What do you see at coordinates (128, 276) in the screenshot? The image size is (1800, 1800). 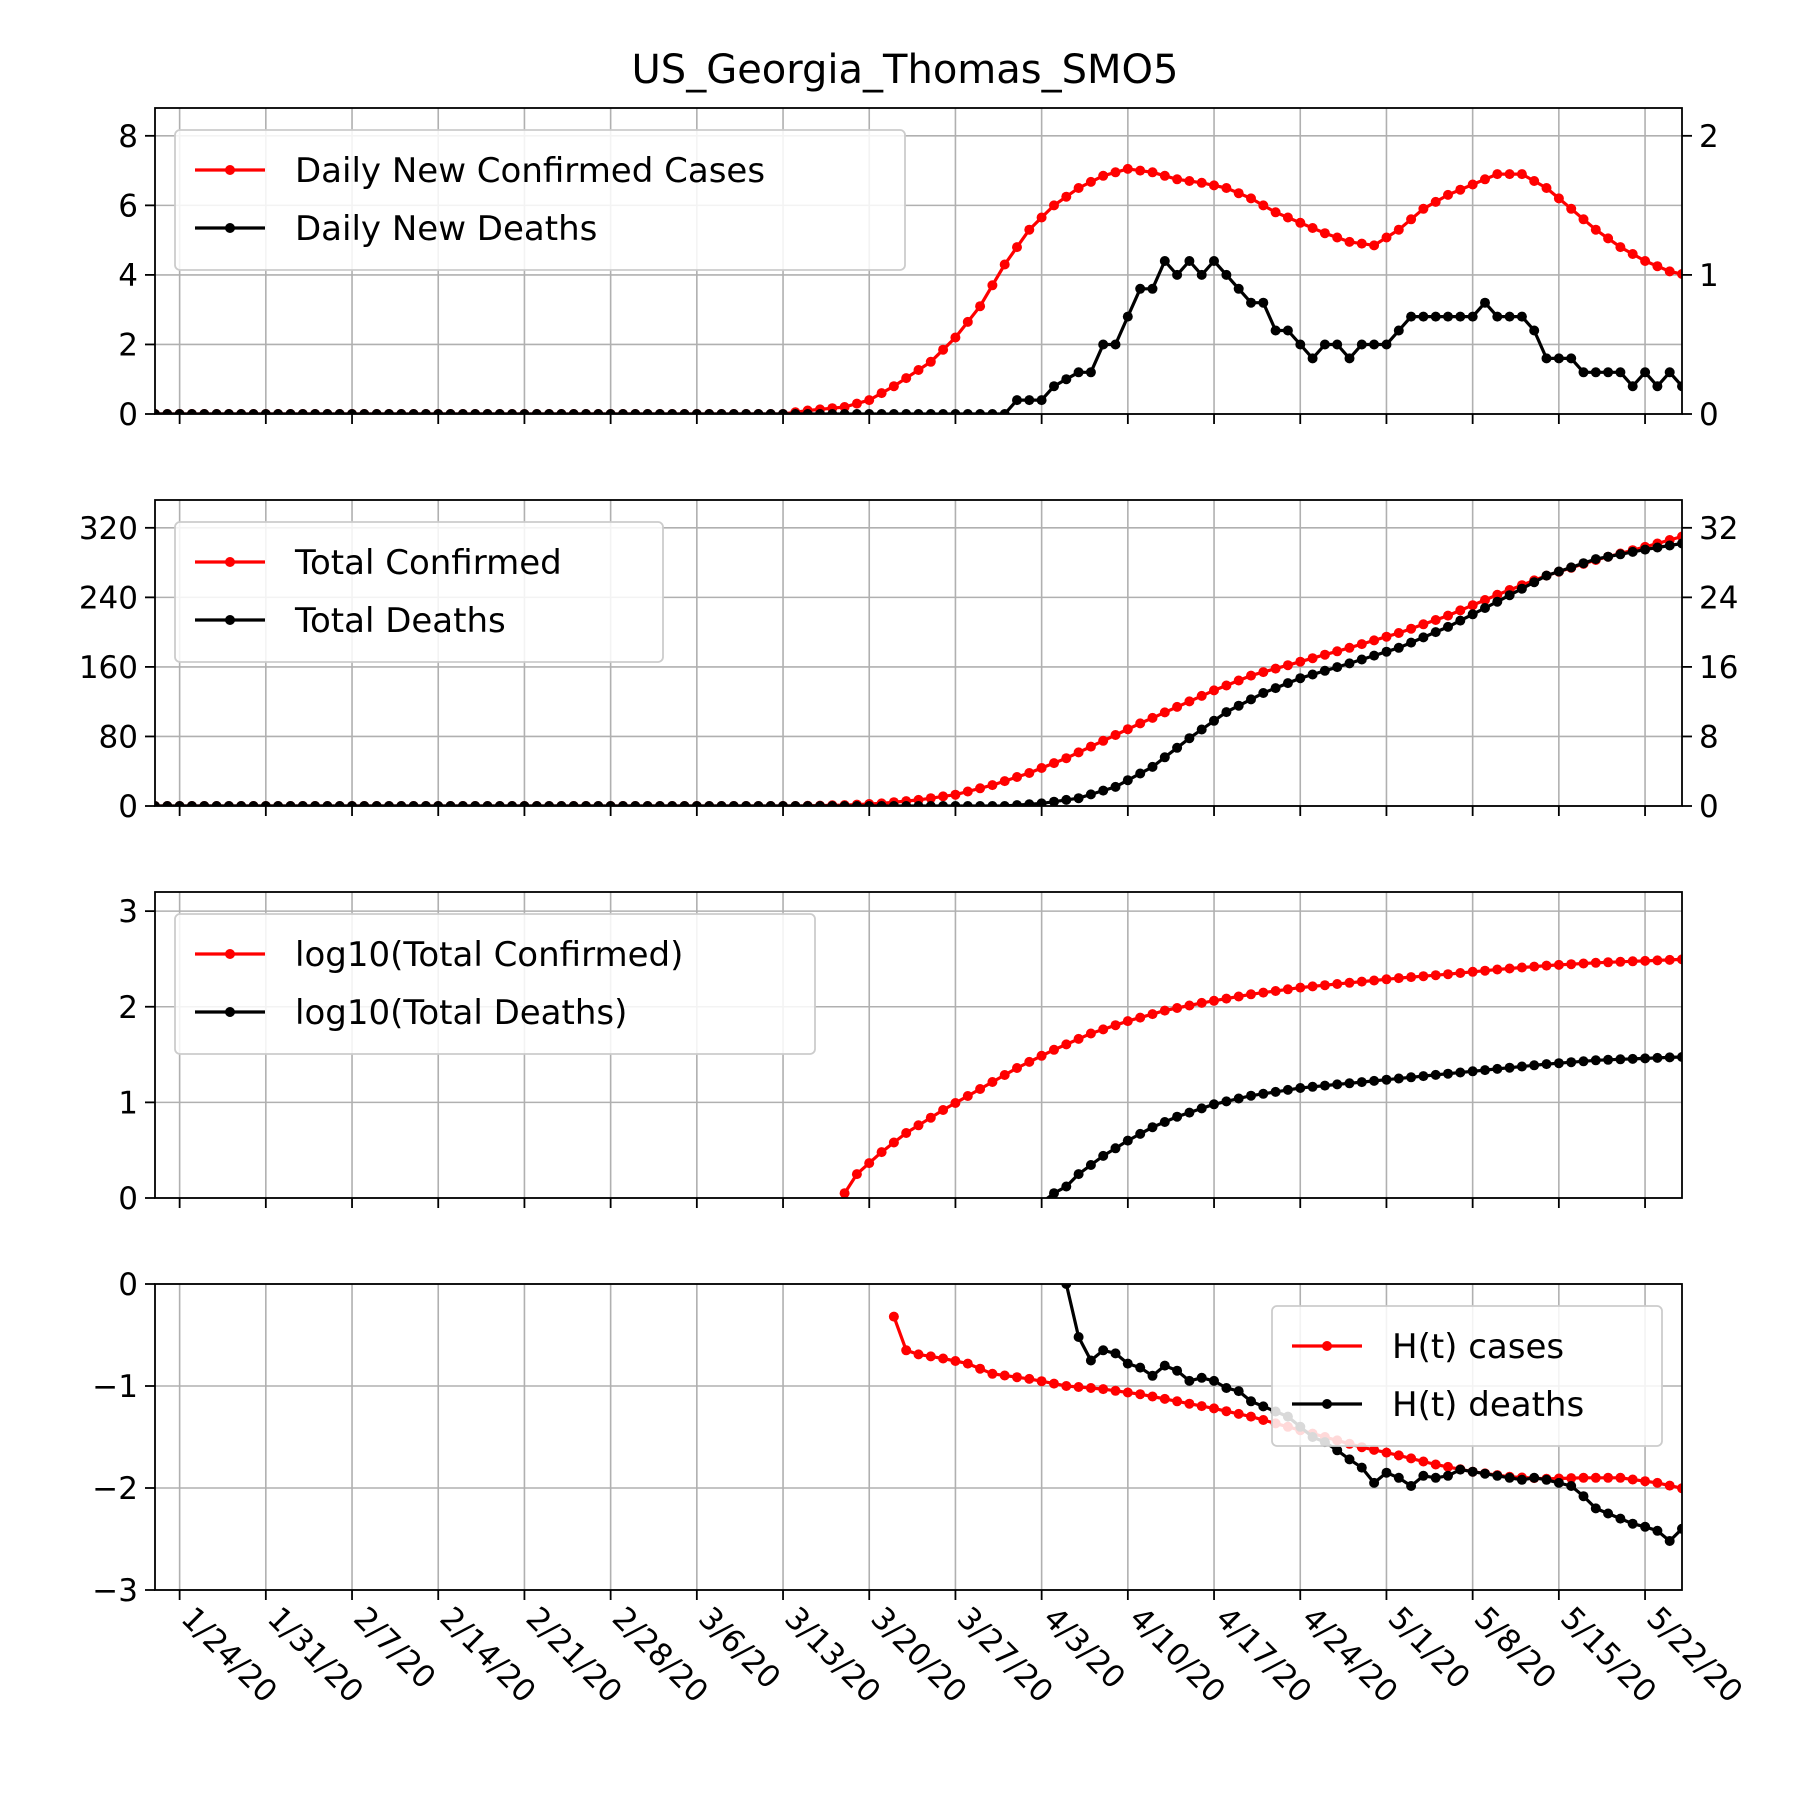 I see `y-tick-label: 4` at bounding box center [128, 276].